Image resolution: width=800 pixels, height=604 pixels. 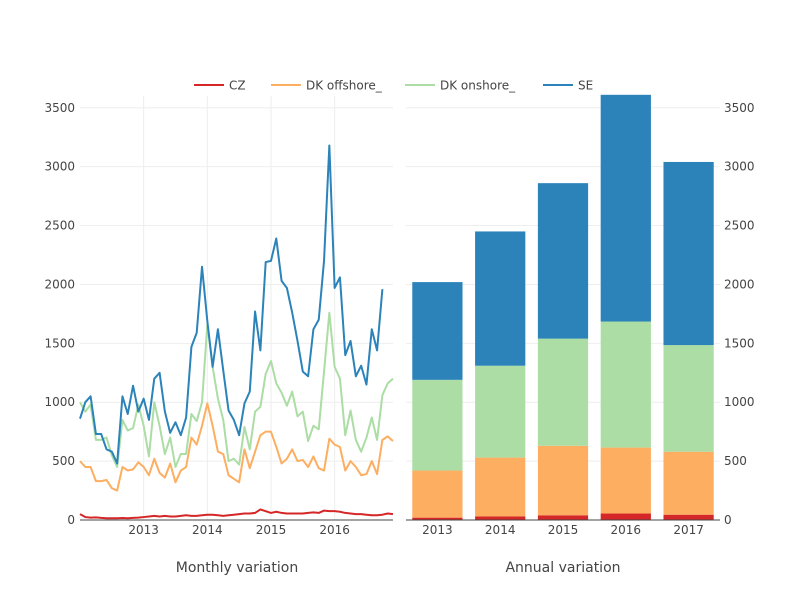 I want to click on right-x-tick-label: 2016, so click(x=626, y=530).